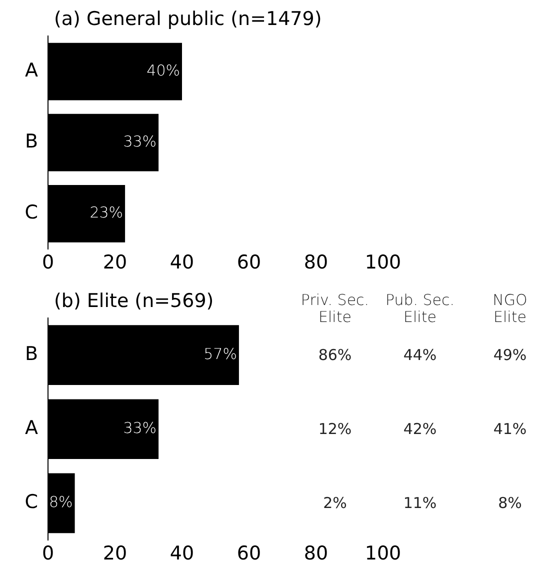 The width and height of the screenshot is (552, 573). What do you see at coordinates (510, 308) in the screenshot?
I see `category-label: NGO Elite` at bounding box center [510, 308].